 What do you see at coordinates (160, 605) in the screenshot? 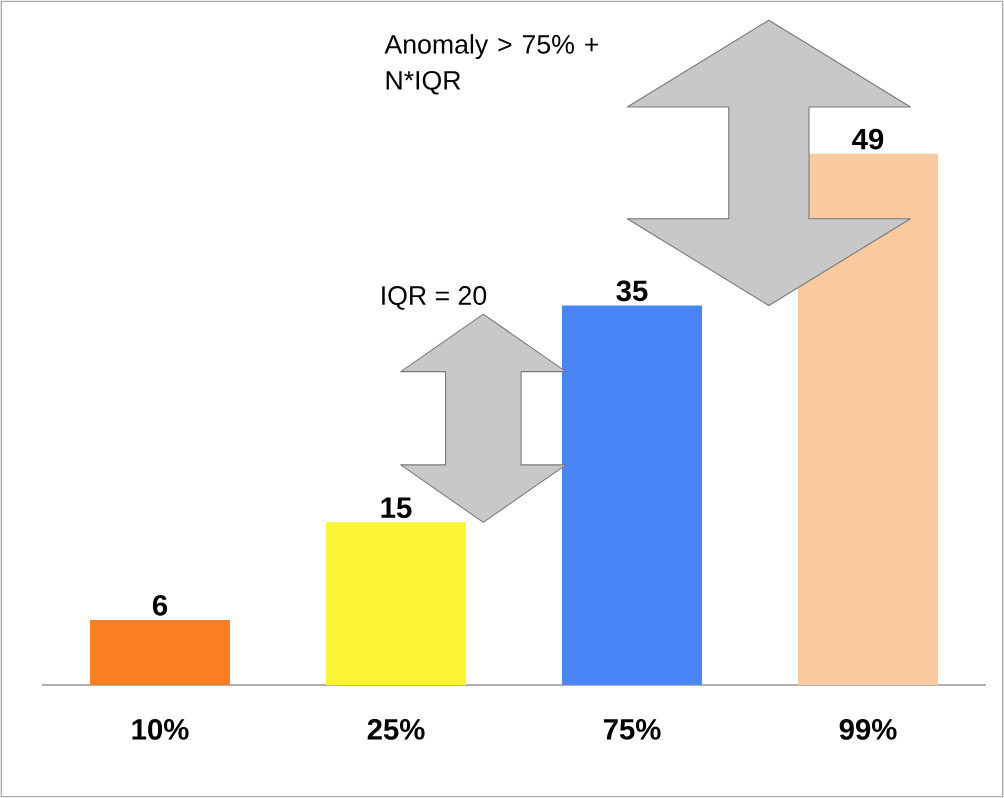
I see `data-label: 6` at bounding box center [160, 605].